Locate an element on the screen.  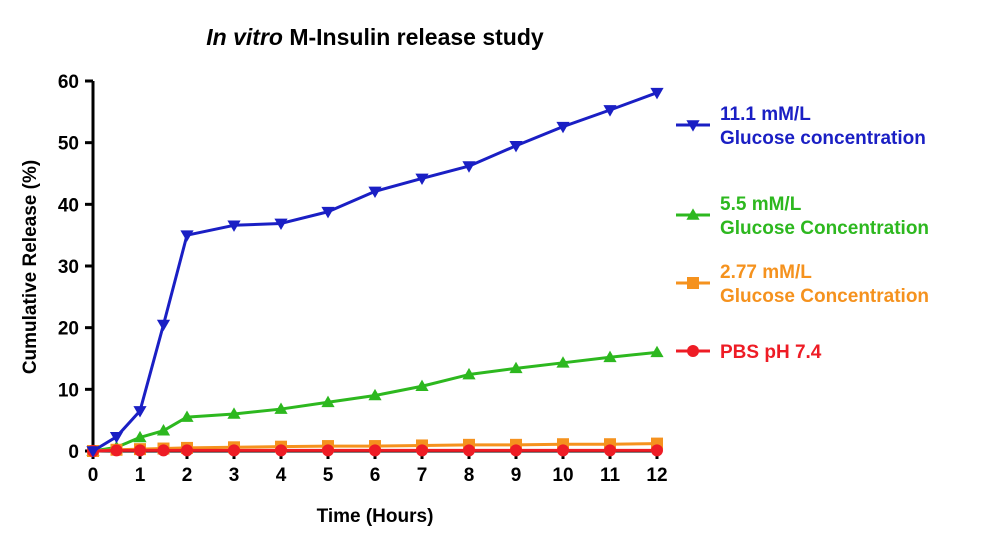
y-tick-label: 20 is located at coordinates (68, 329).